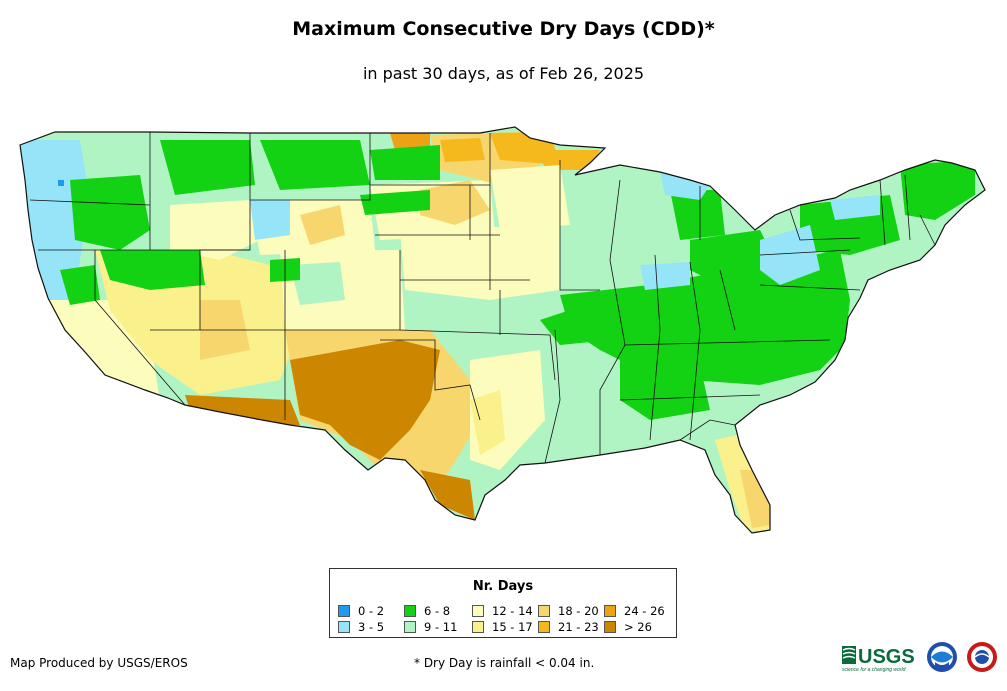 The width and height of the screenshot is (1007, 691). What do you see at coordinates (487, 422) in the screenshot?
I see `cdd-class-15-17-region` at bounding box center [487, 422].